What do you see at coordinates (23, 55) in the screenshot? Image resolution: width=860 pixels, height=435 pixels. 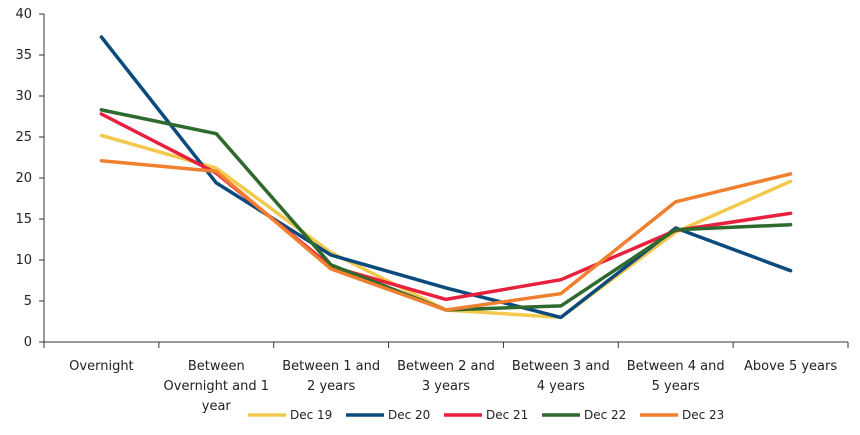 I see `y-tick-label: 35` at bounding box center [23, 55].